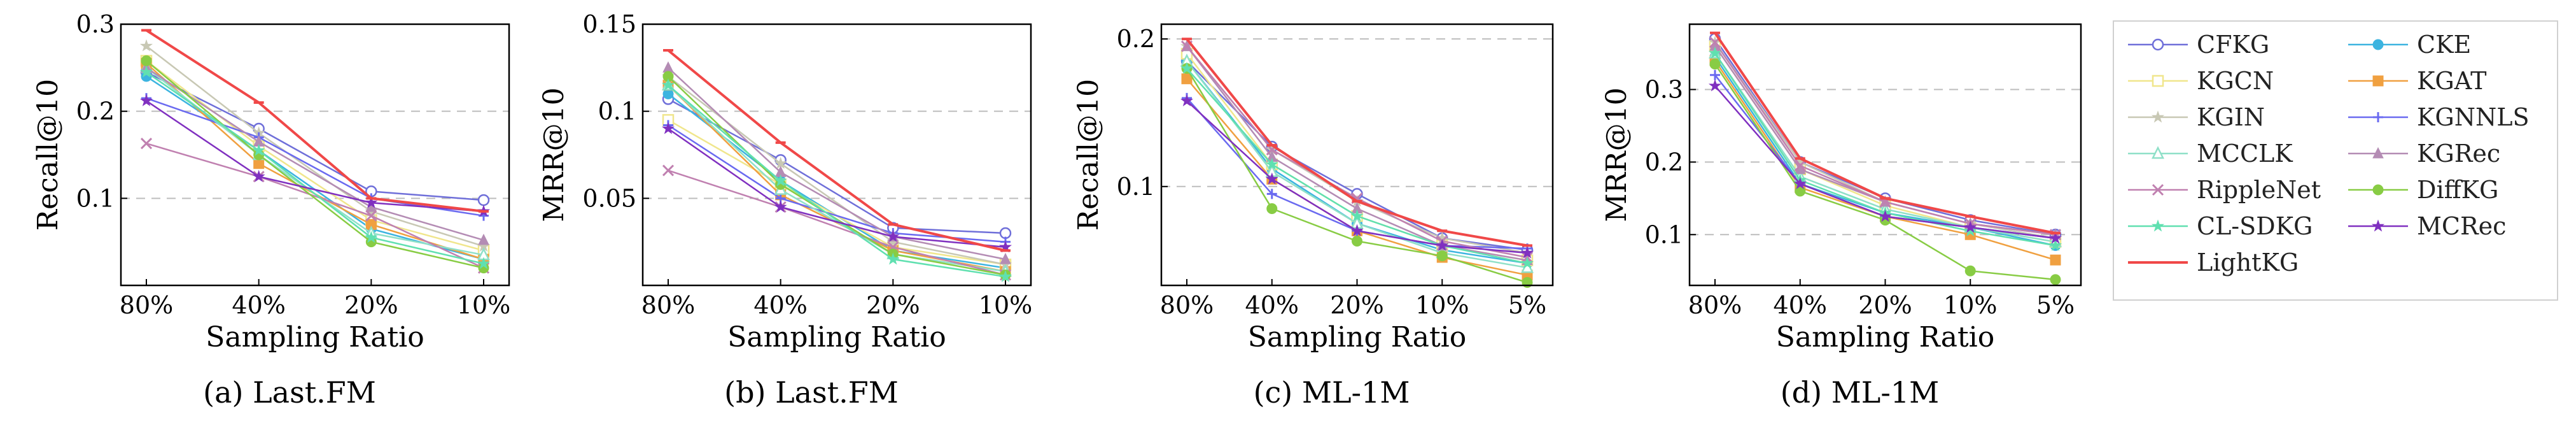 Image resolution: width=2576 pixels, height=423 pixels. I want to click on y-tick-label: 0.15, so click(609, 24).